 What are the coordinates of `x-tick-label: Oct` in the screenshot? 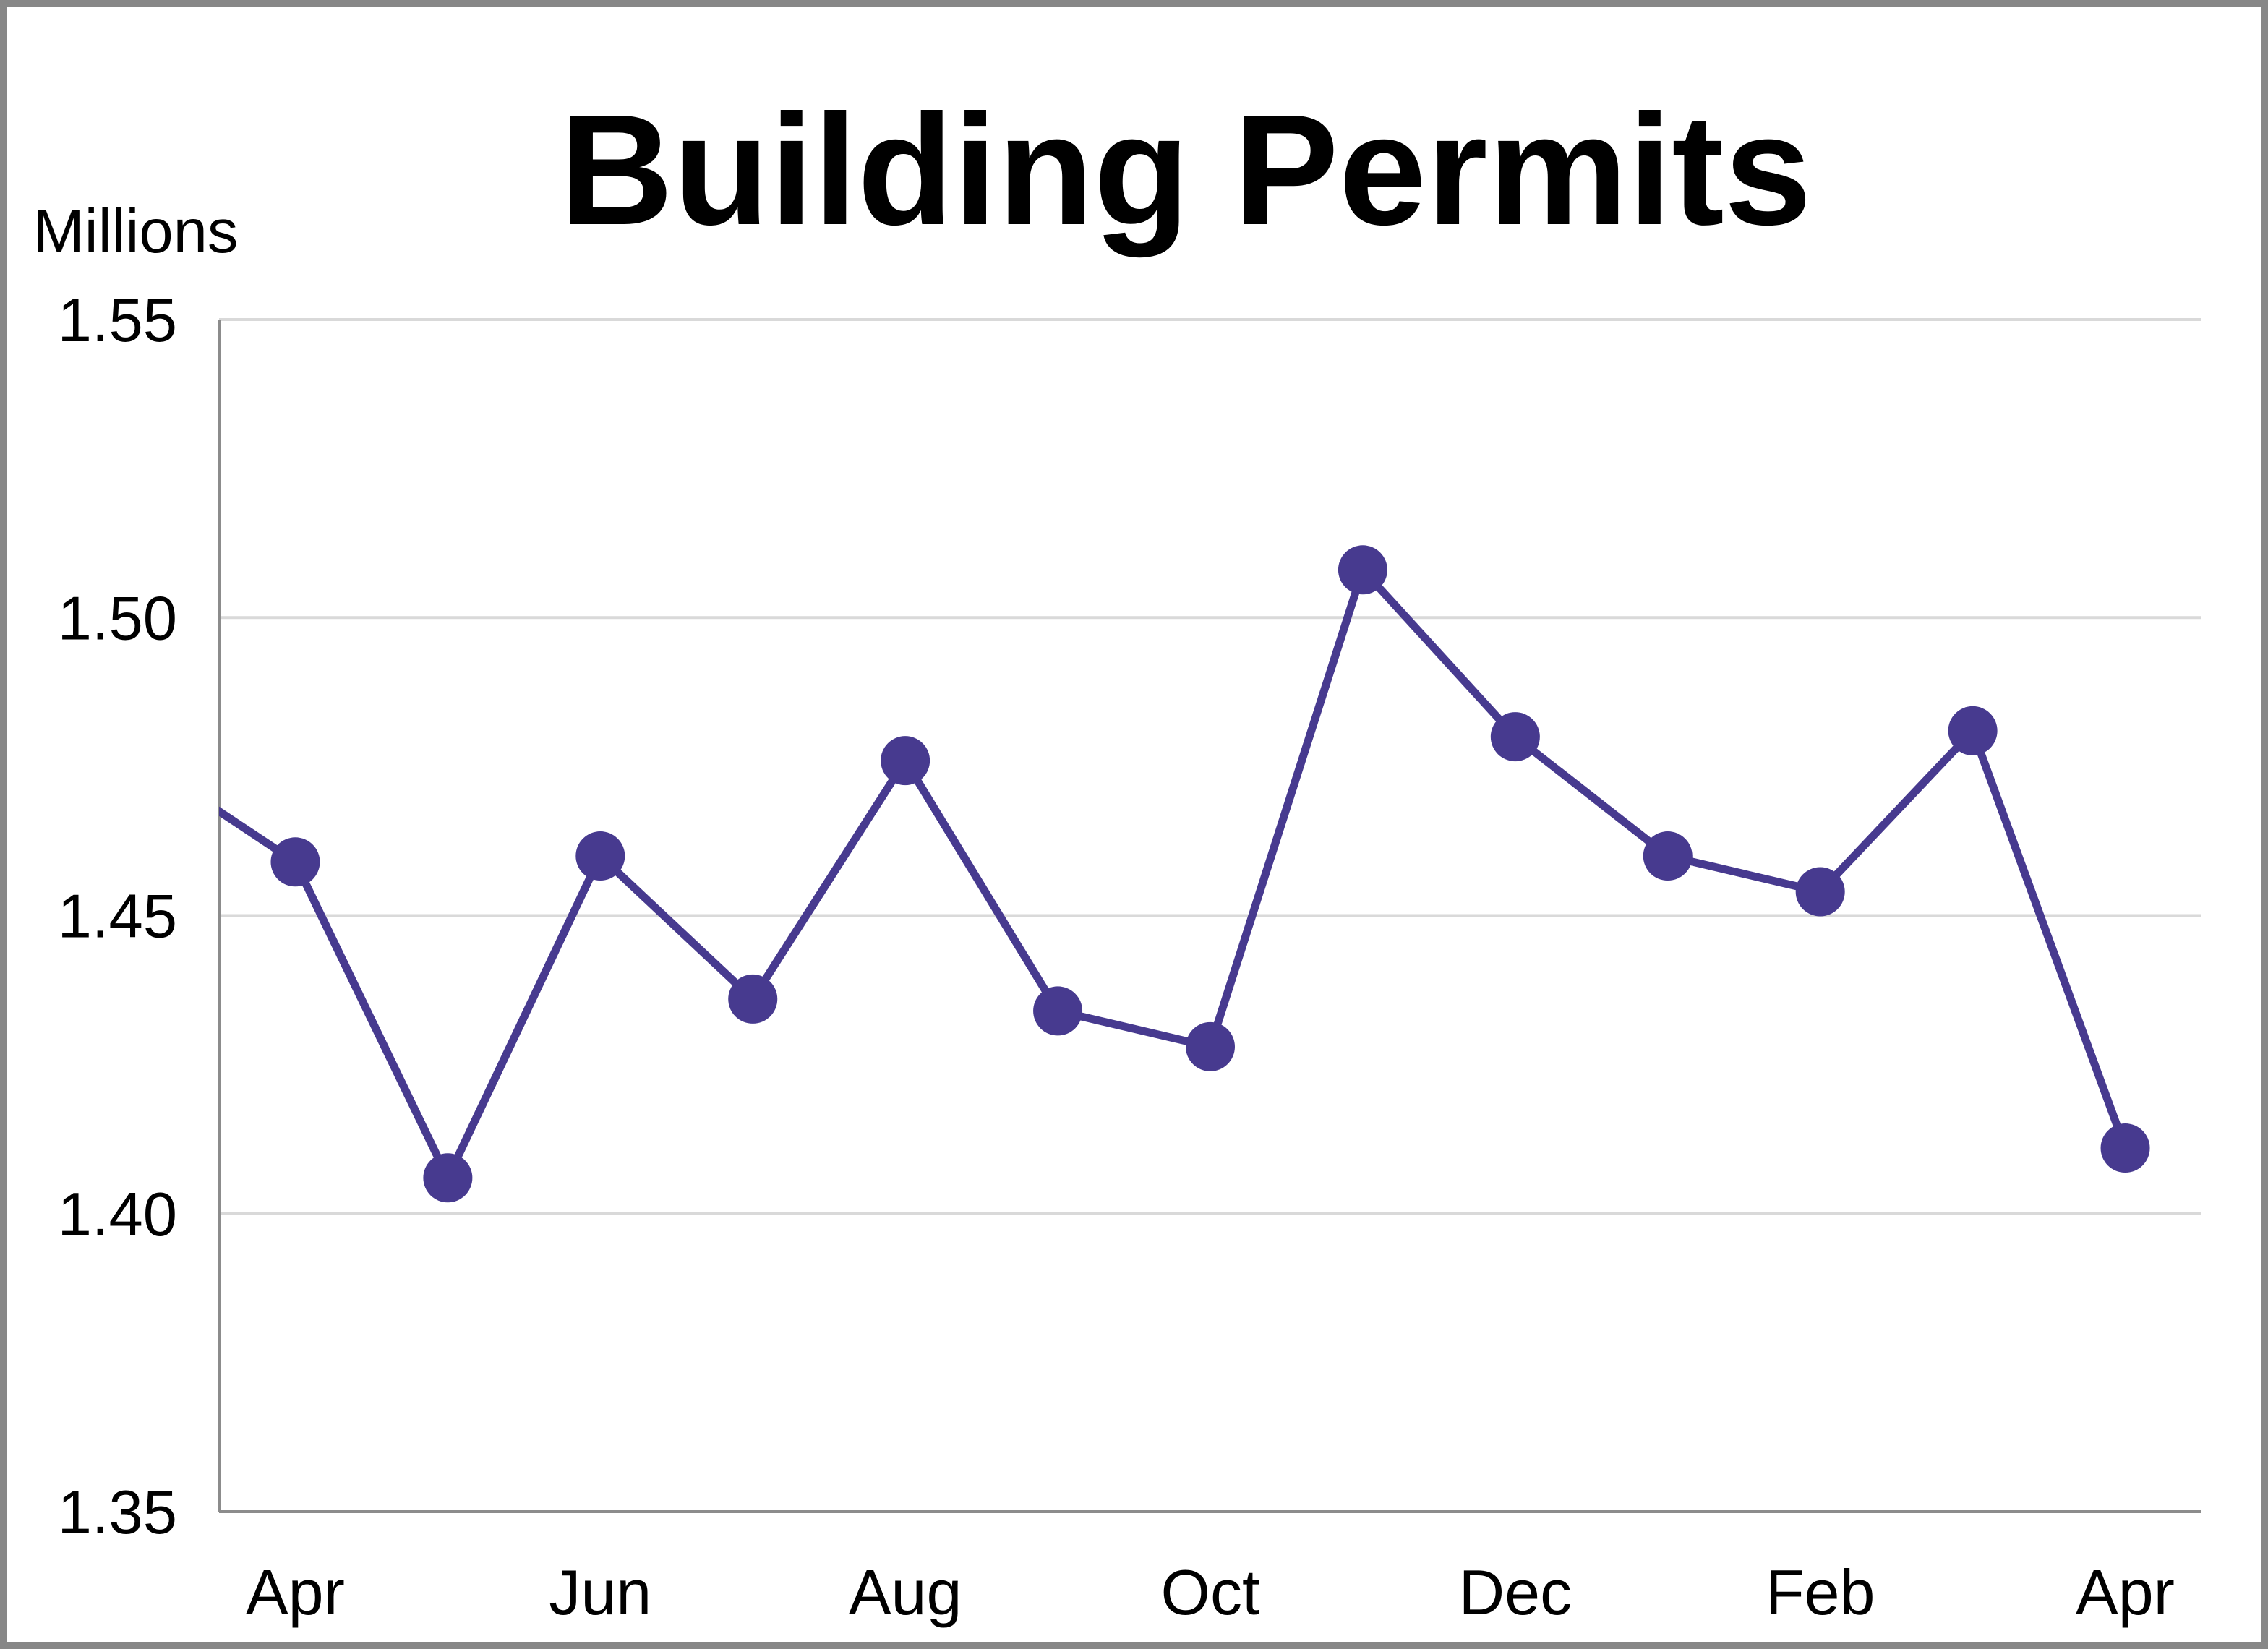 It's located at (1210, 1592).